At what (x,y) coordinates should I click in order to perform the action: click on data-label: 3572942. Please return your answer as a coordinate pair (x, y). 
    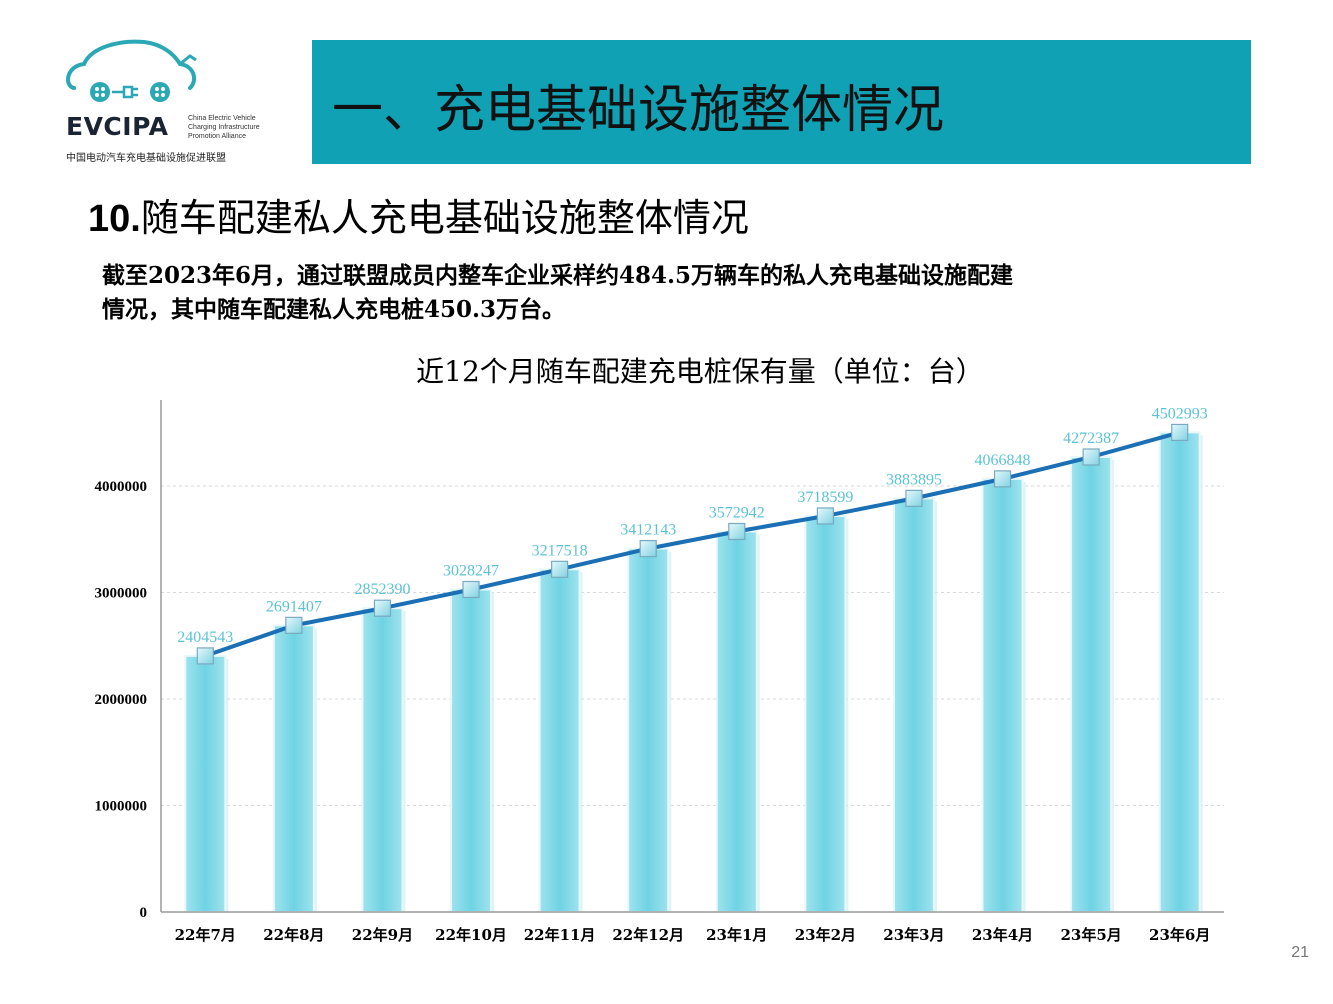
    Looking at the image, I should click on (737, 512).